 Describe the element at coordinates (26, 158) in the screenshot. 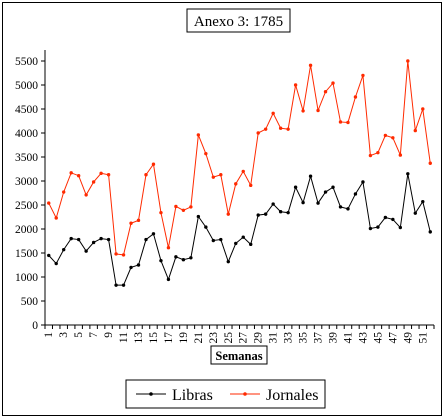

I see `y-tick-label: 3500` at that location.